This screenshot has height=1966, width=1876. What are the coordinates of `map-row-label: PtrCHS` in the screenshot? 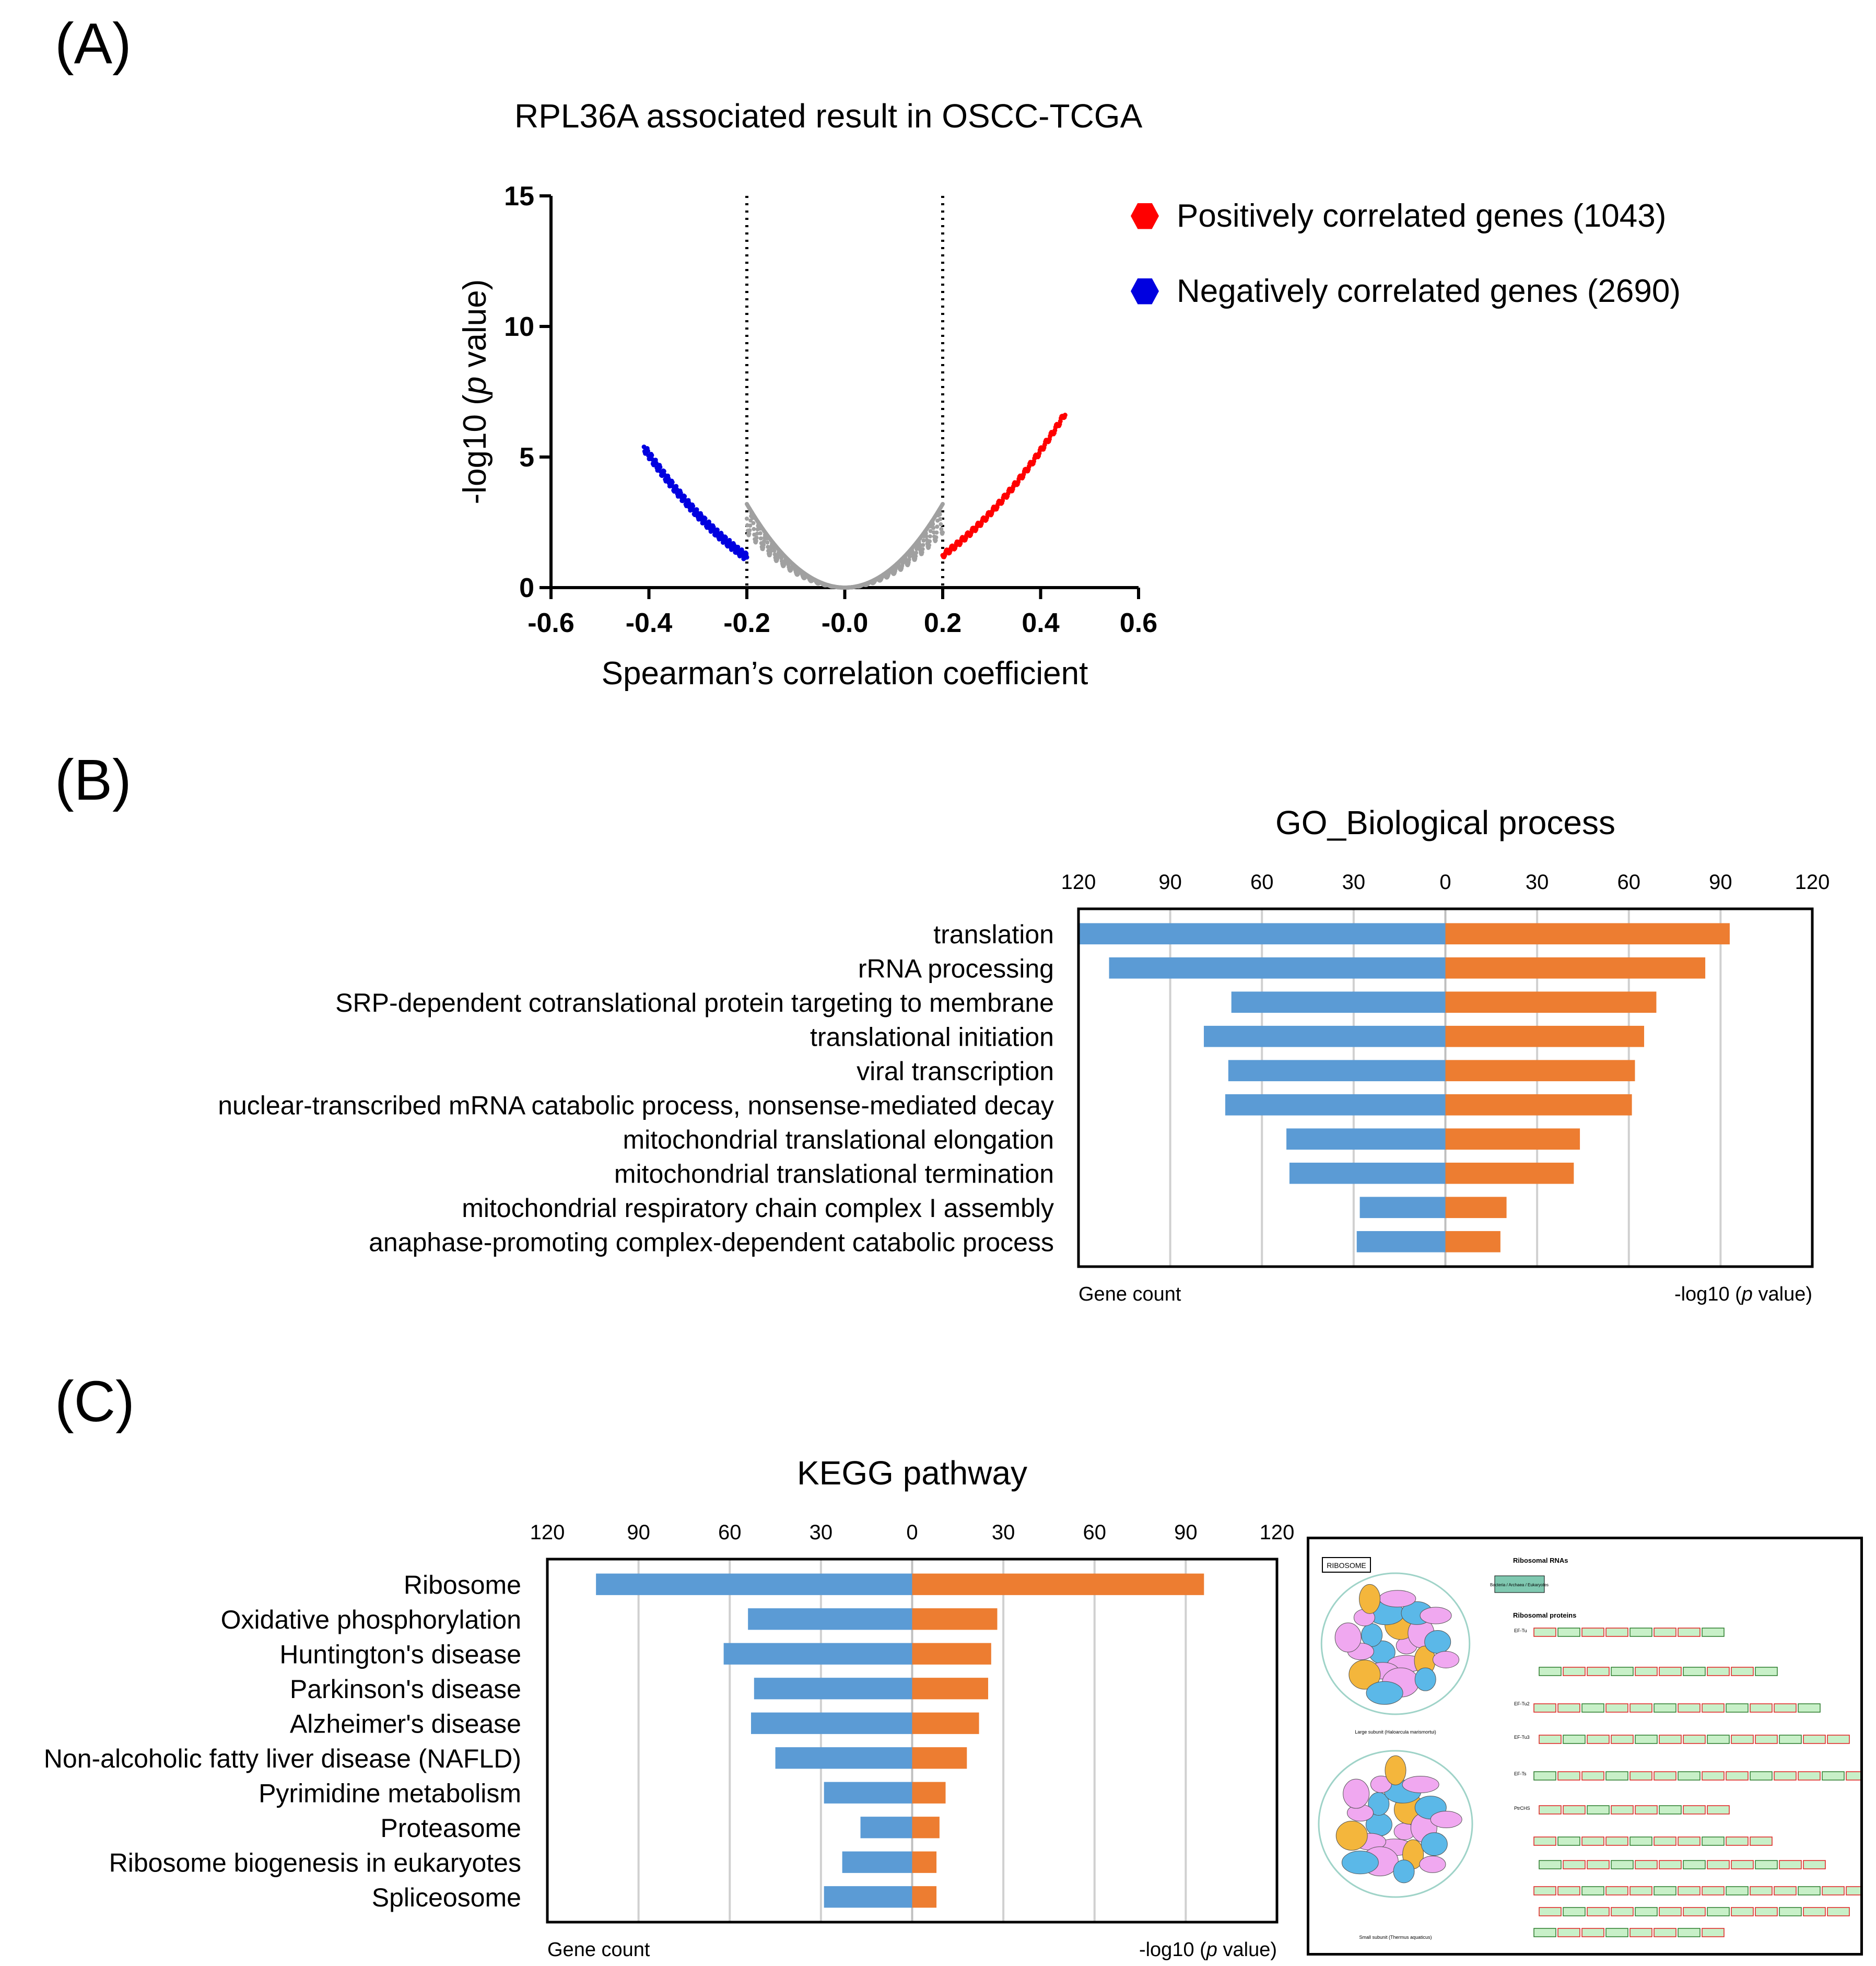 It's located at (1522, 1808).